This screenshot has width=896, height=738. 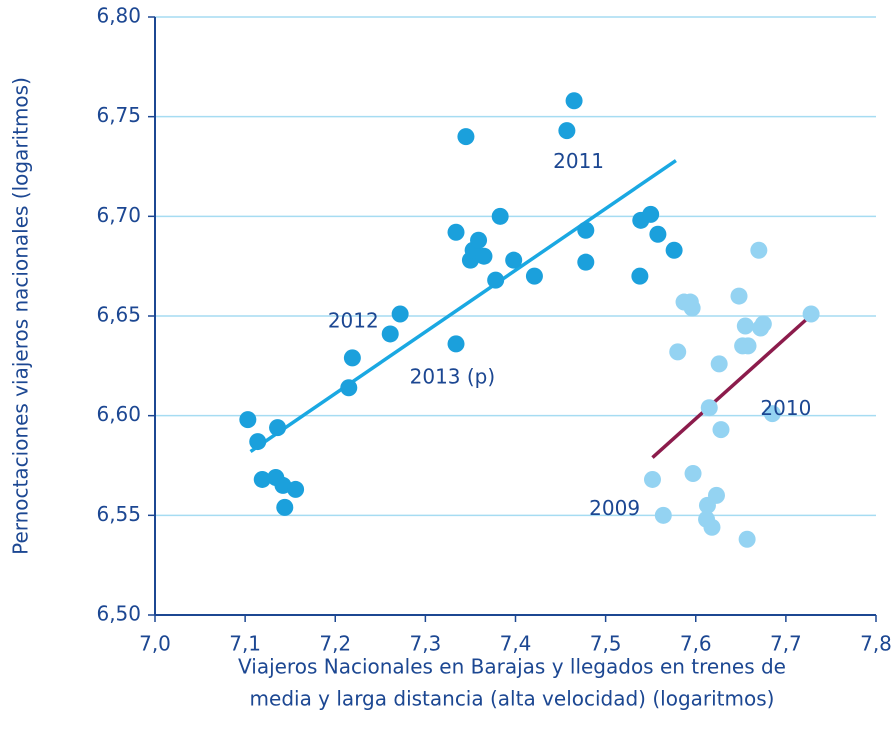 What do you see at coordinates (118, 315) in the screenshot?
I see `y-tick-label: 6,65` at bounding box center [118, 315].